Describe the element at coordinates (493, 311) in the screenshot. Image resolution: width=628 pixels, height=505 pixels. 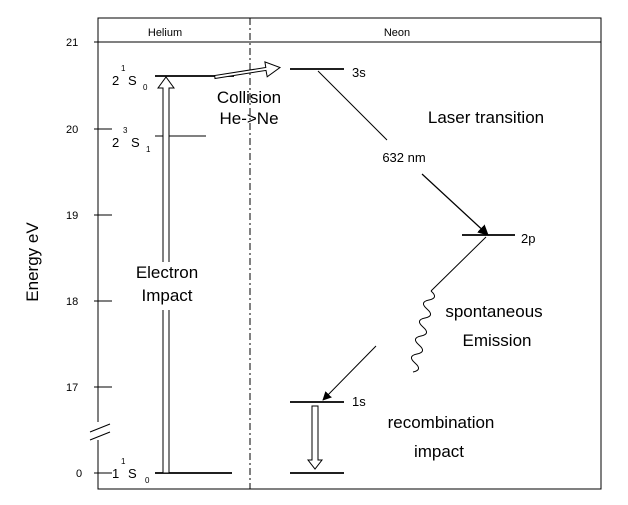
I see `spontaneous-label-line1: spontaneous` at that location.